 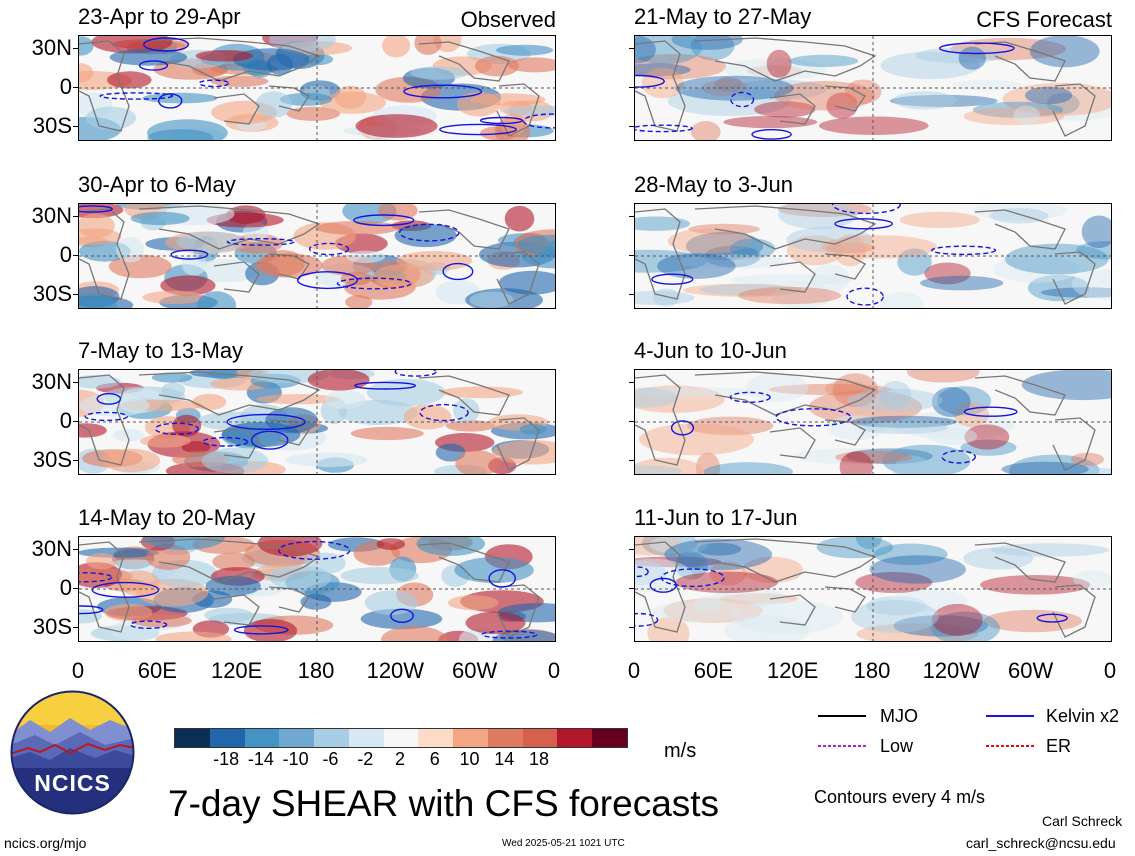 What do you see at coordinates (1010, 746) in the screenshot?
I see `legend-er-line` at bounding box center [1010, 746].